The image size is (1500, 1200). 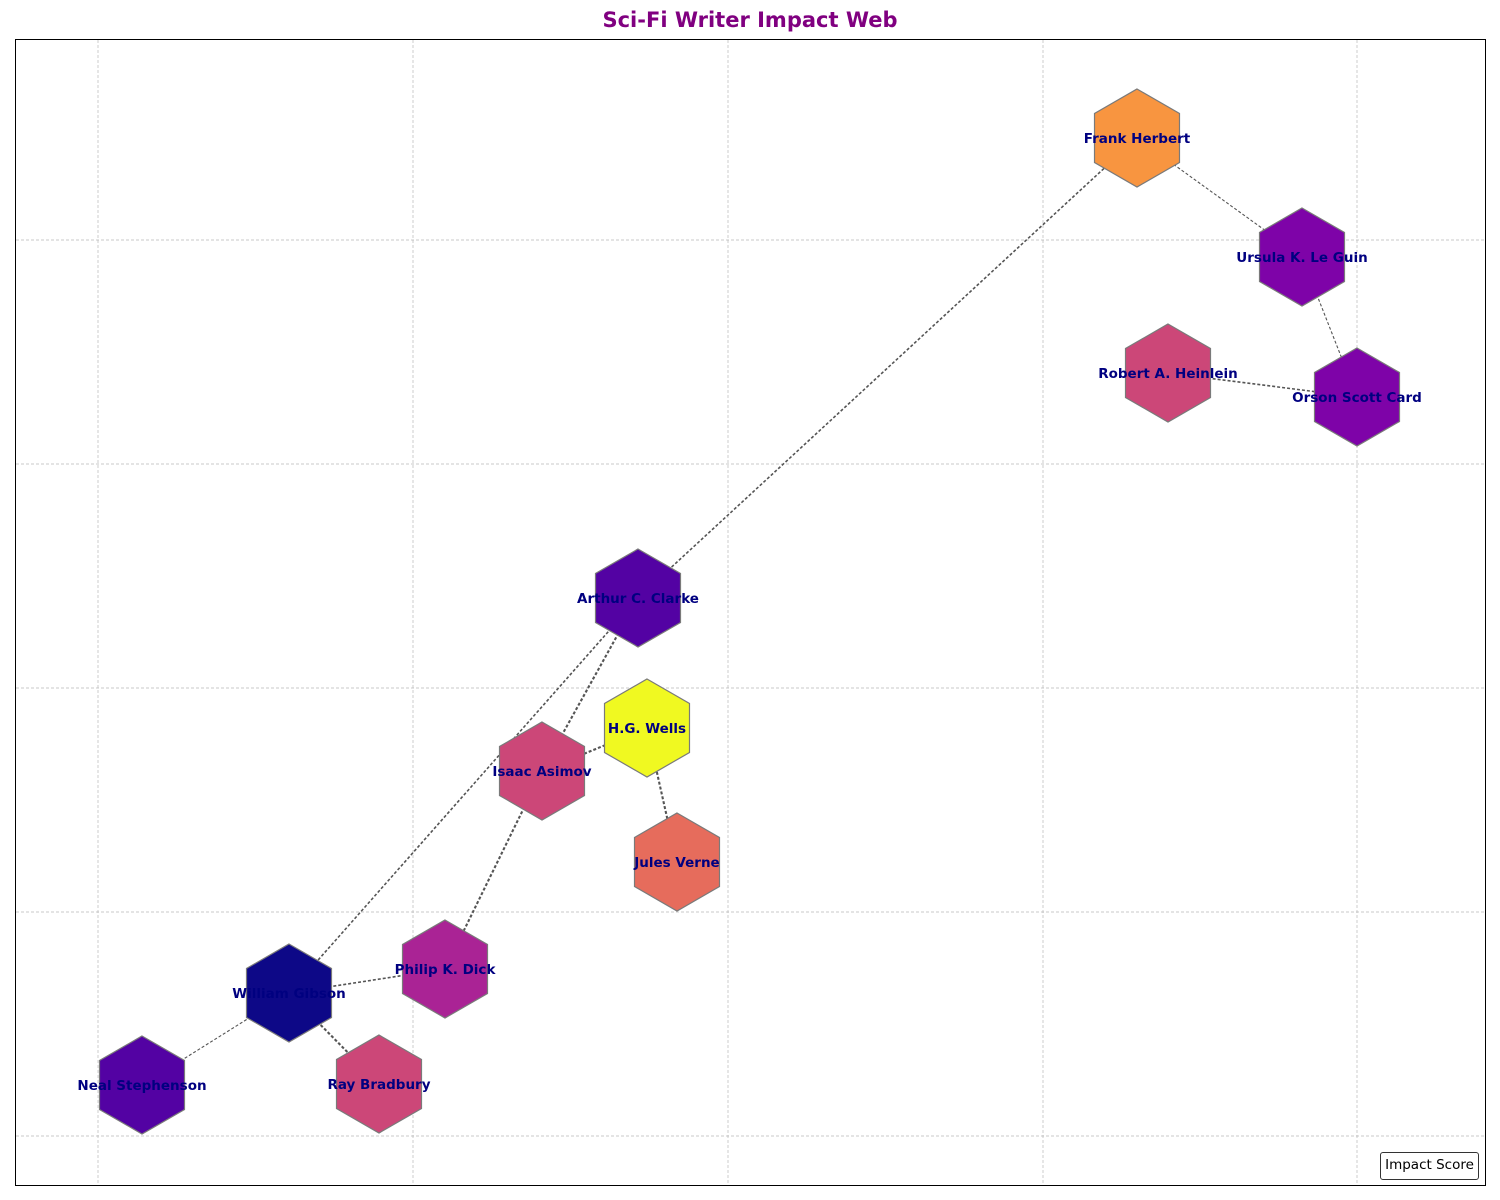 I want to click on node-label: Philip K. Dick, so click(x=446, y=970).